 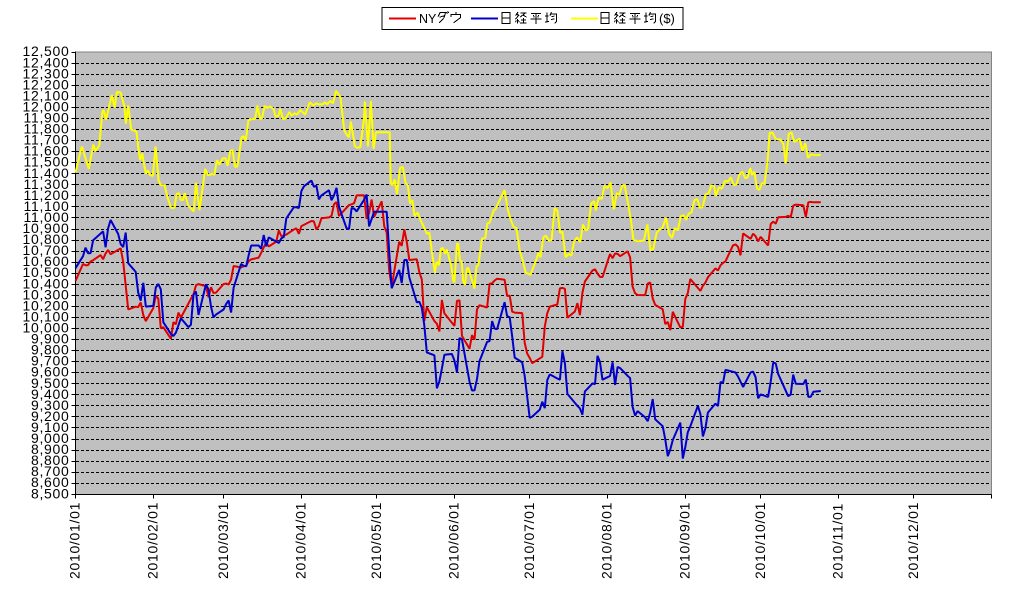 I want to click on svg-text: 10,300, so click(x=45, y=294).